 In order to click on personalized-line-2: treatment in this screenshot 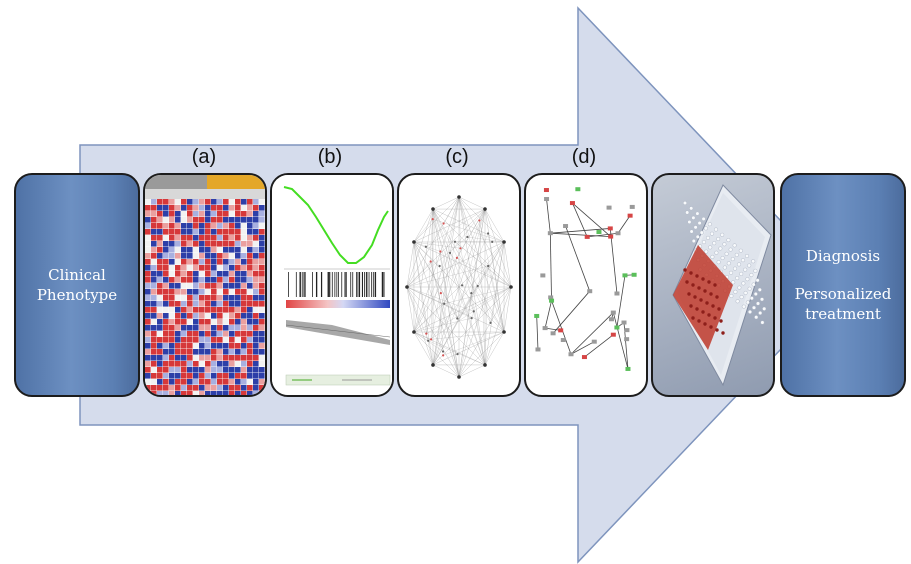, I will do `click(843, 314)`.